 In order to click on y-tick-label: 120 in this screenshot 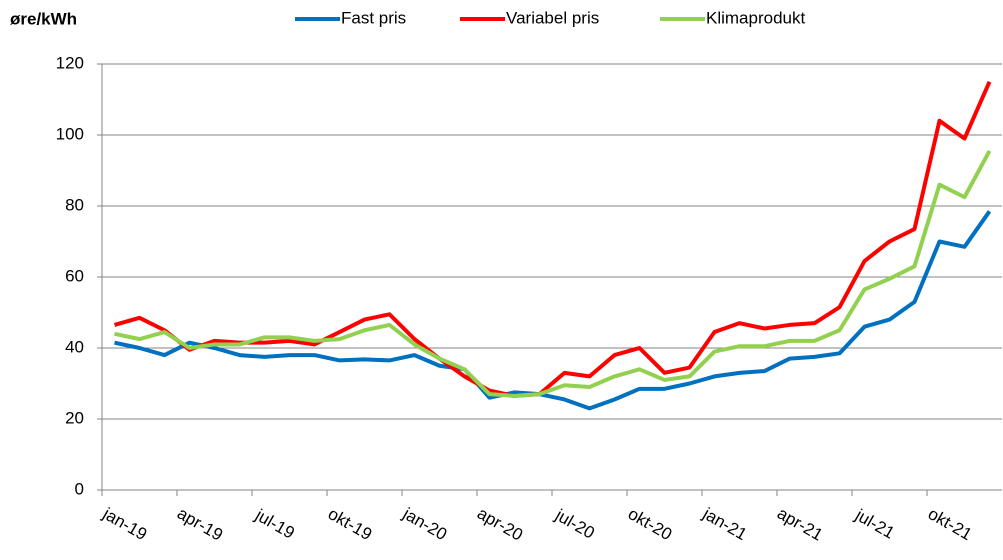, I will do `click(70, 62)`.